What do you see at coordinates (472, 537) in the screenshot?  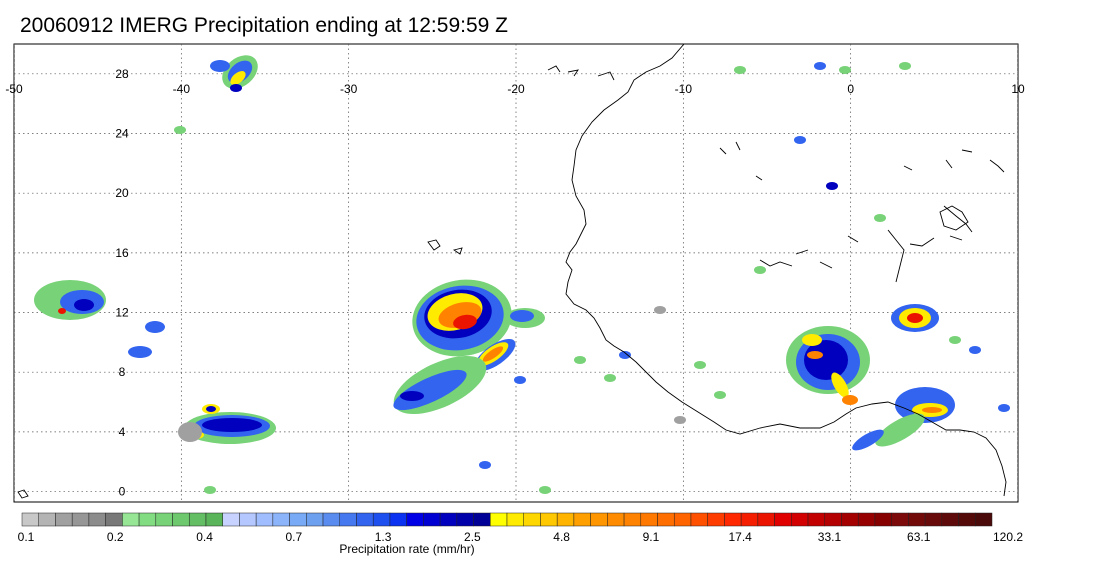 I see `colorbar-tick-label: 2.5` at bounding box center [472, 537].